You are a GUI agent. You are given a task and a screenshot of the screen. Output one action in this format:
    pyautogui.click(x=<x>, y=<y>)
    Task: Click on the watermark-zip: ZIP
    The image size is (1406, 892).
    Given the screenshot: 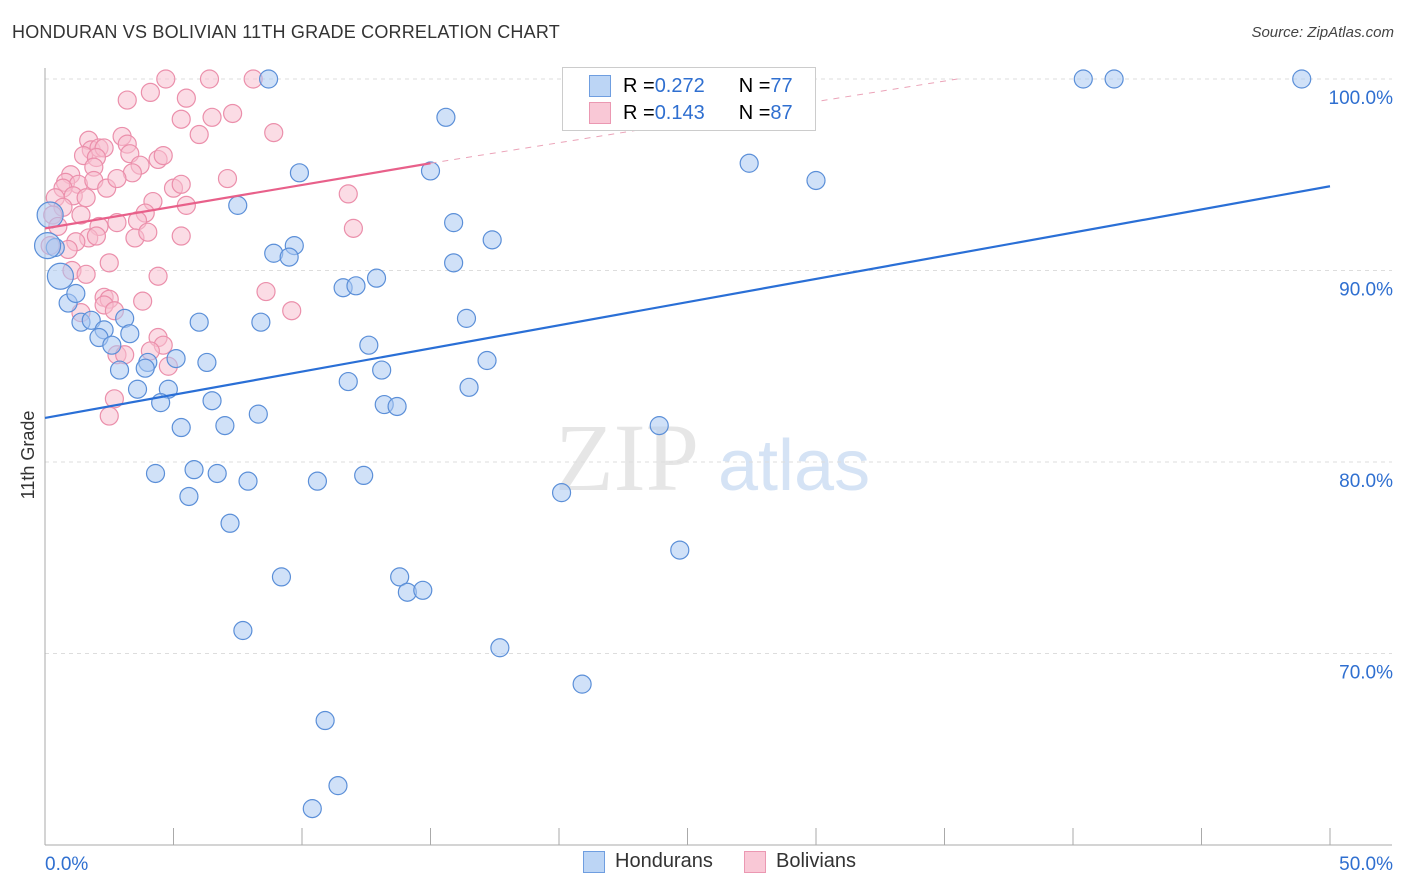 What is the action you would take?
    pyautogui.click(x=627, y=457)
    